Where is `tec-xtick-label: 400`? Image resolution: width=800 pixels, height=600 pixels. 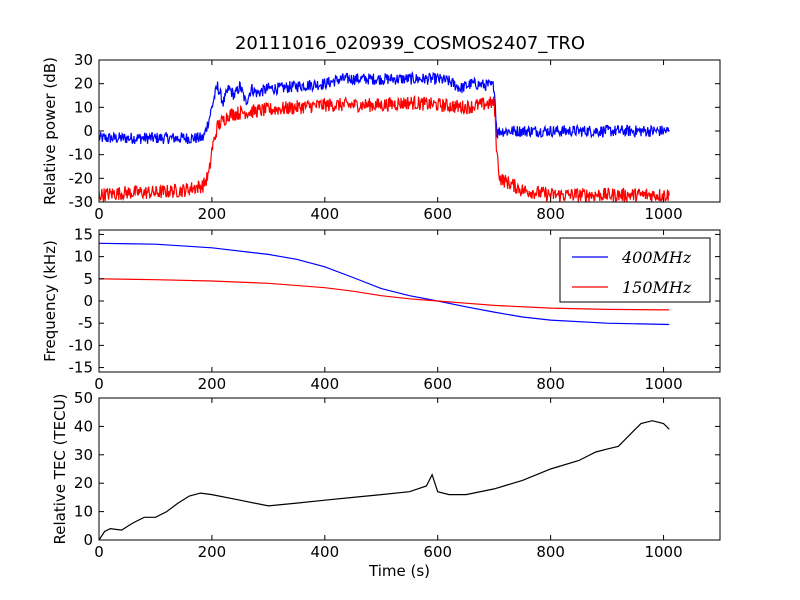
tec-xtick-label: 400 is located at coordinates (324, 552).